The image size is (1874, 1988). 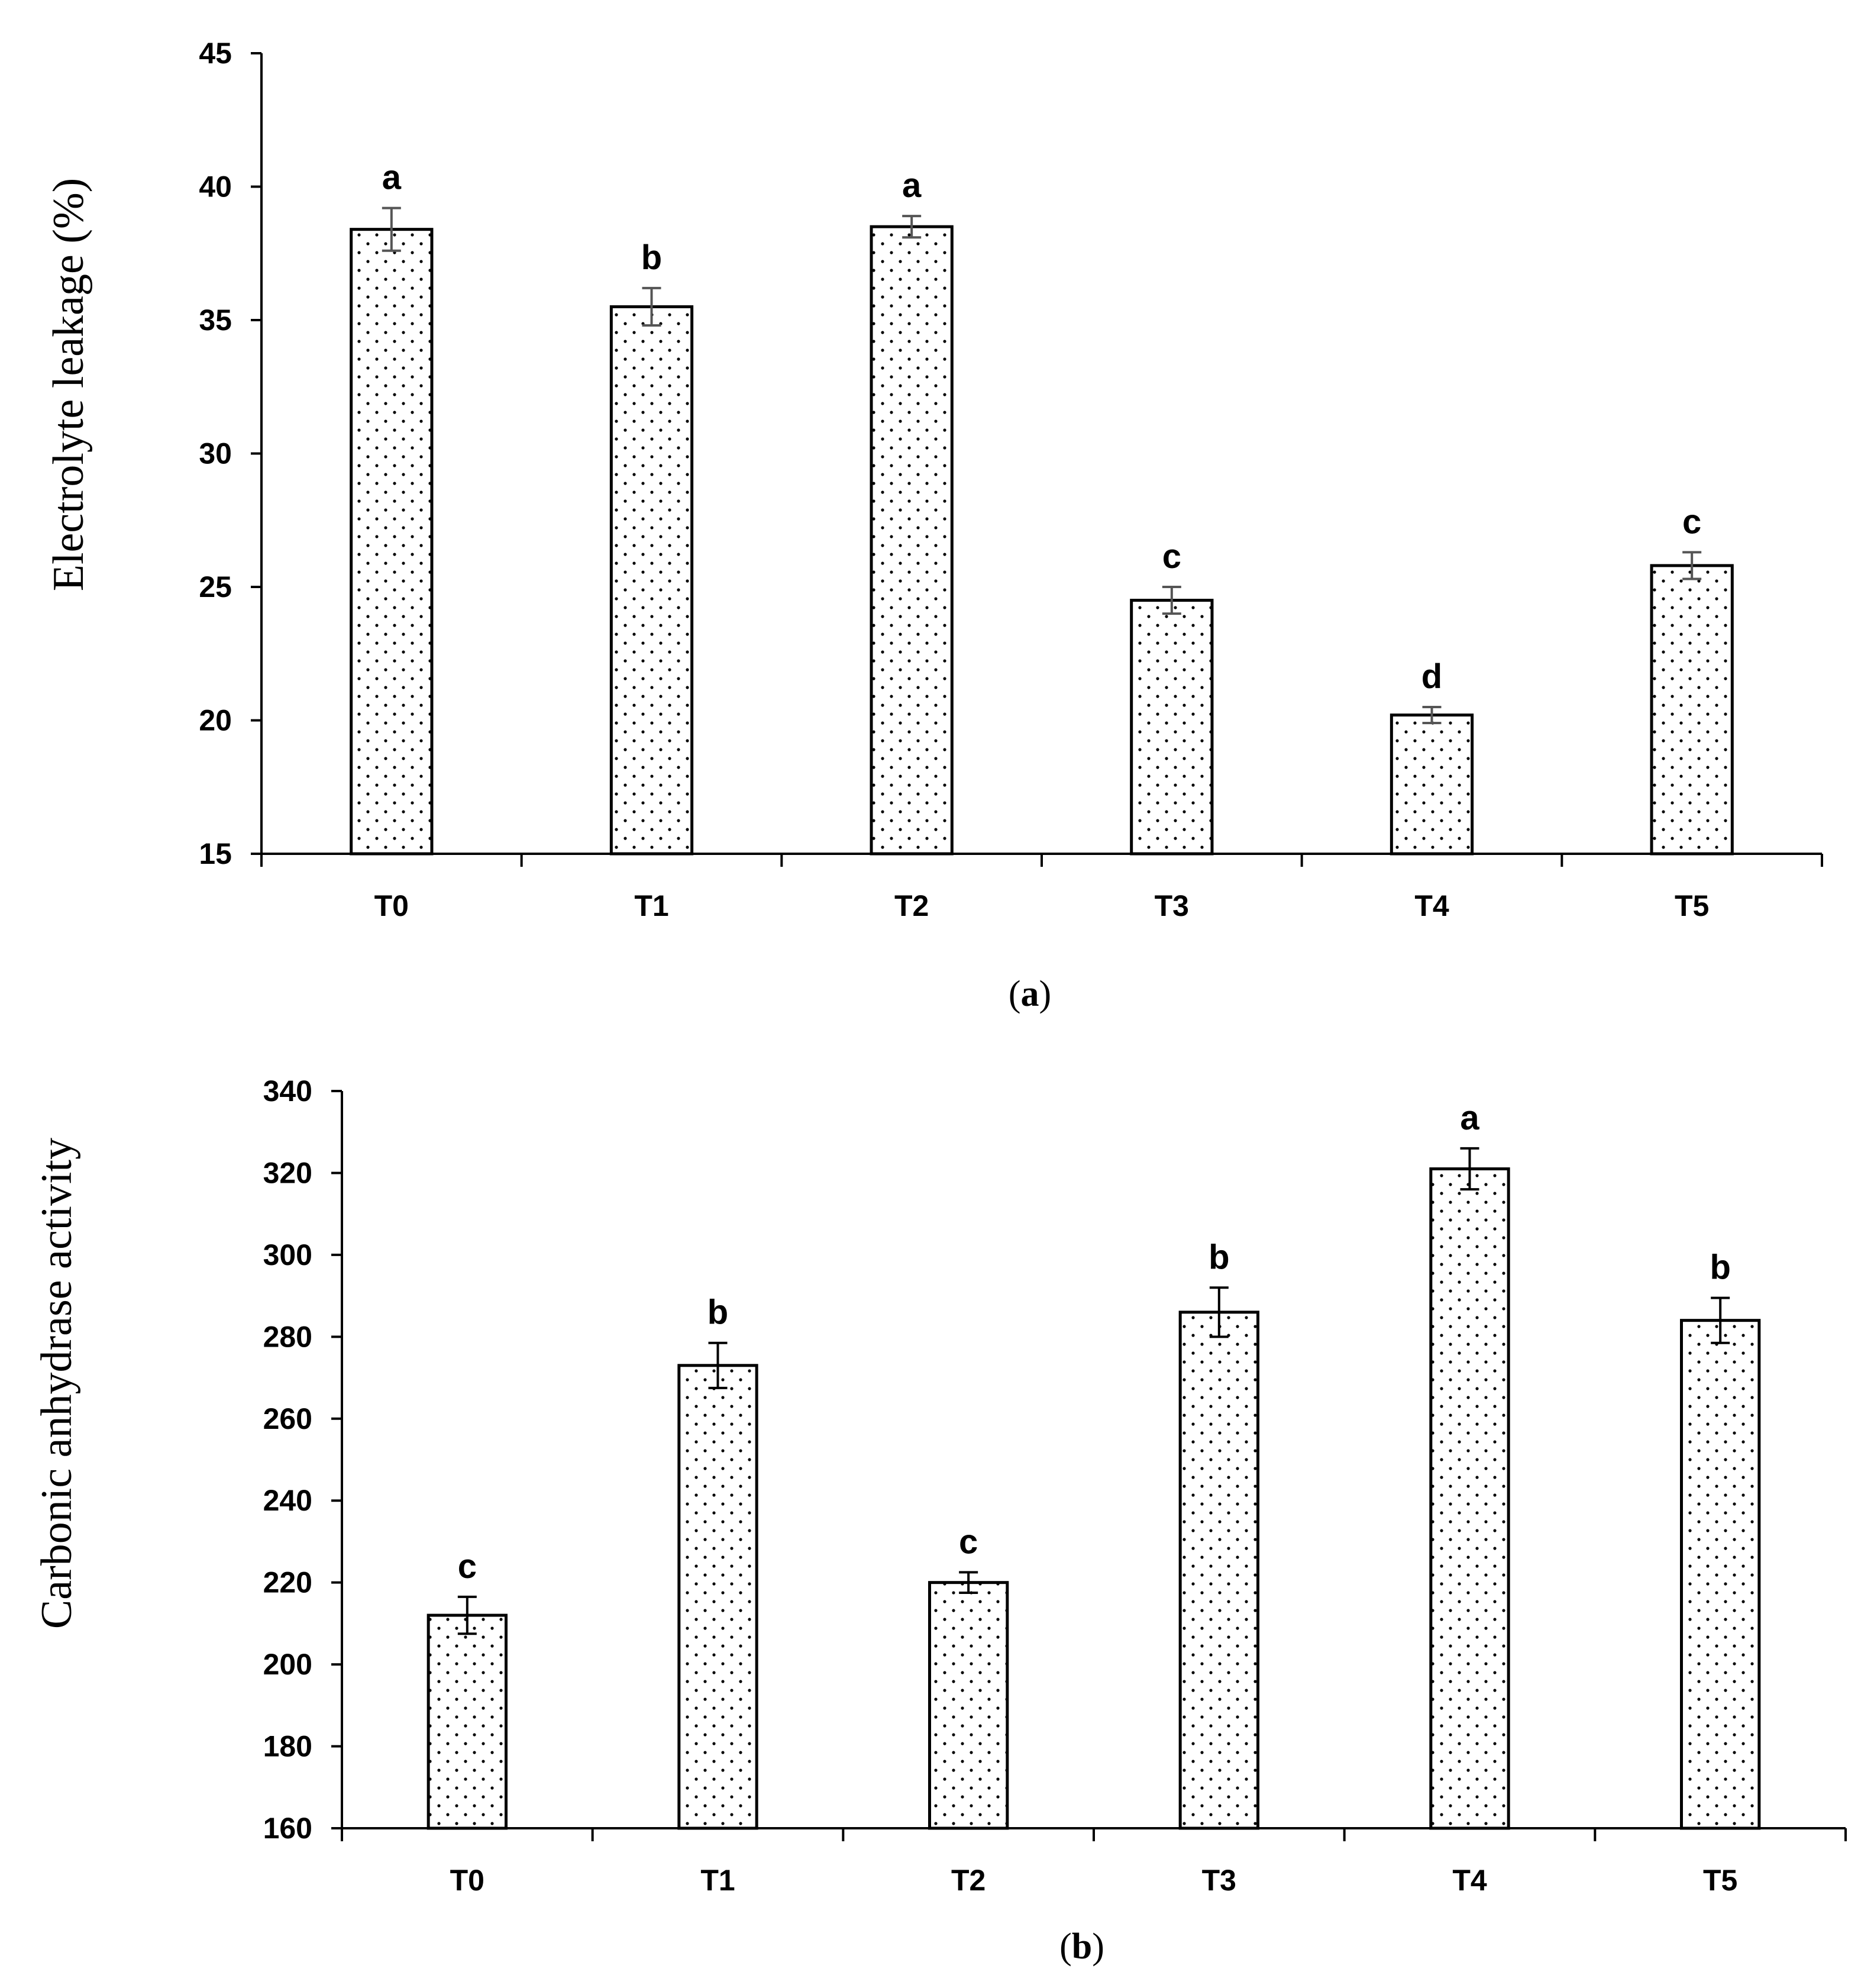 What do you see at coordinates (216, 587) in the screenshot?
I see `y-tick-label: 25` at bounding box center [216, 587].